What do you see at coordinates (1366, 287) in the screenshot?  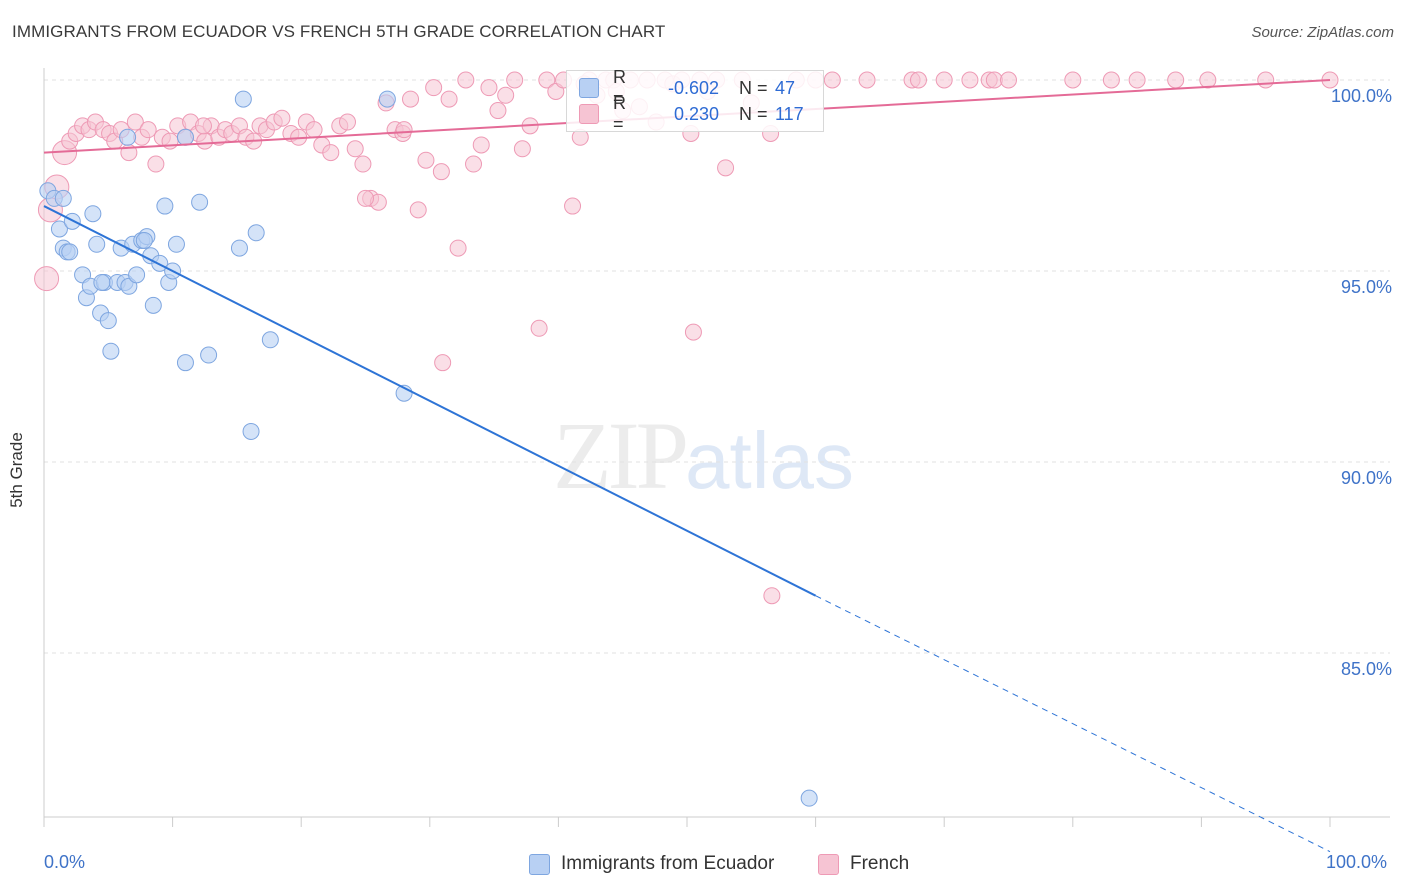 I see `y-tick-label: 95.0%` at bounding box center [1366, 287].